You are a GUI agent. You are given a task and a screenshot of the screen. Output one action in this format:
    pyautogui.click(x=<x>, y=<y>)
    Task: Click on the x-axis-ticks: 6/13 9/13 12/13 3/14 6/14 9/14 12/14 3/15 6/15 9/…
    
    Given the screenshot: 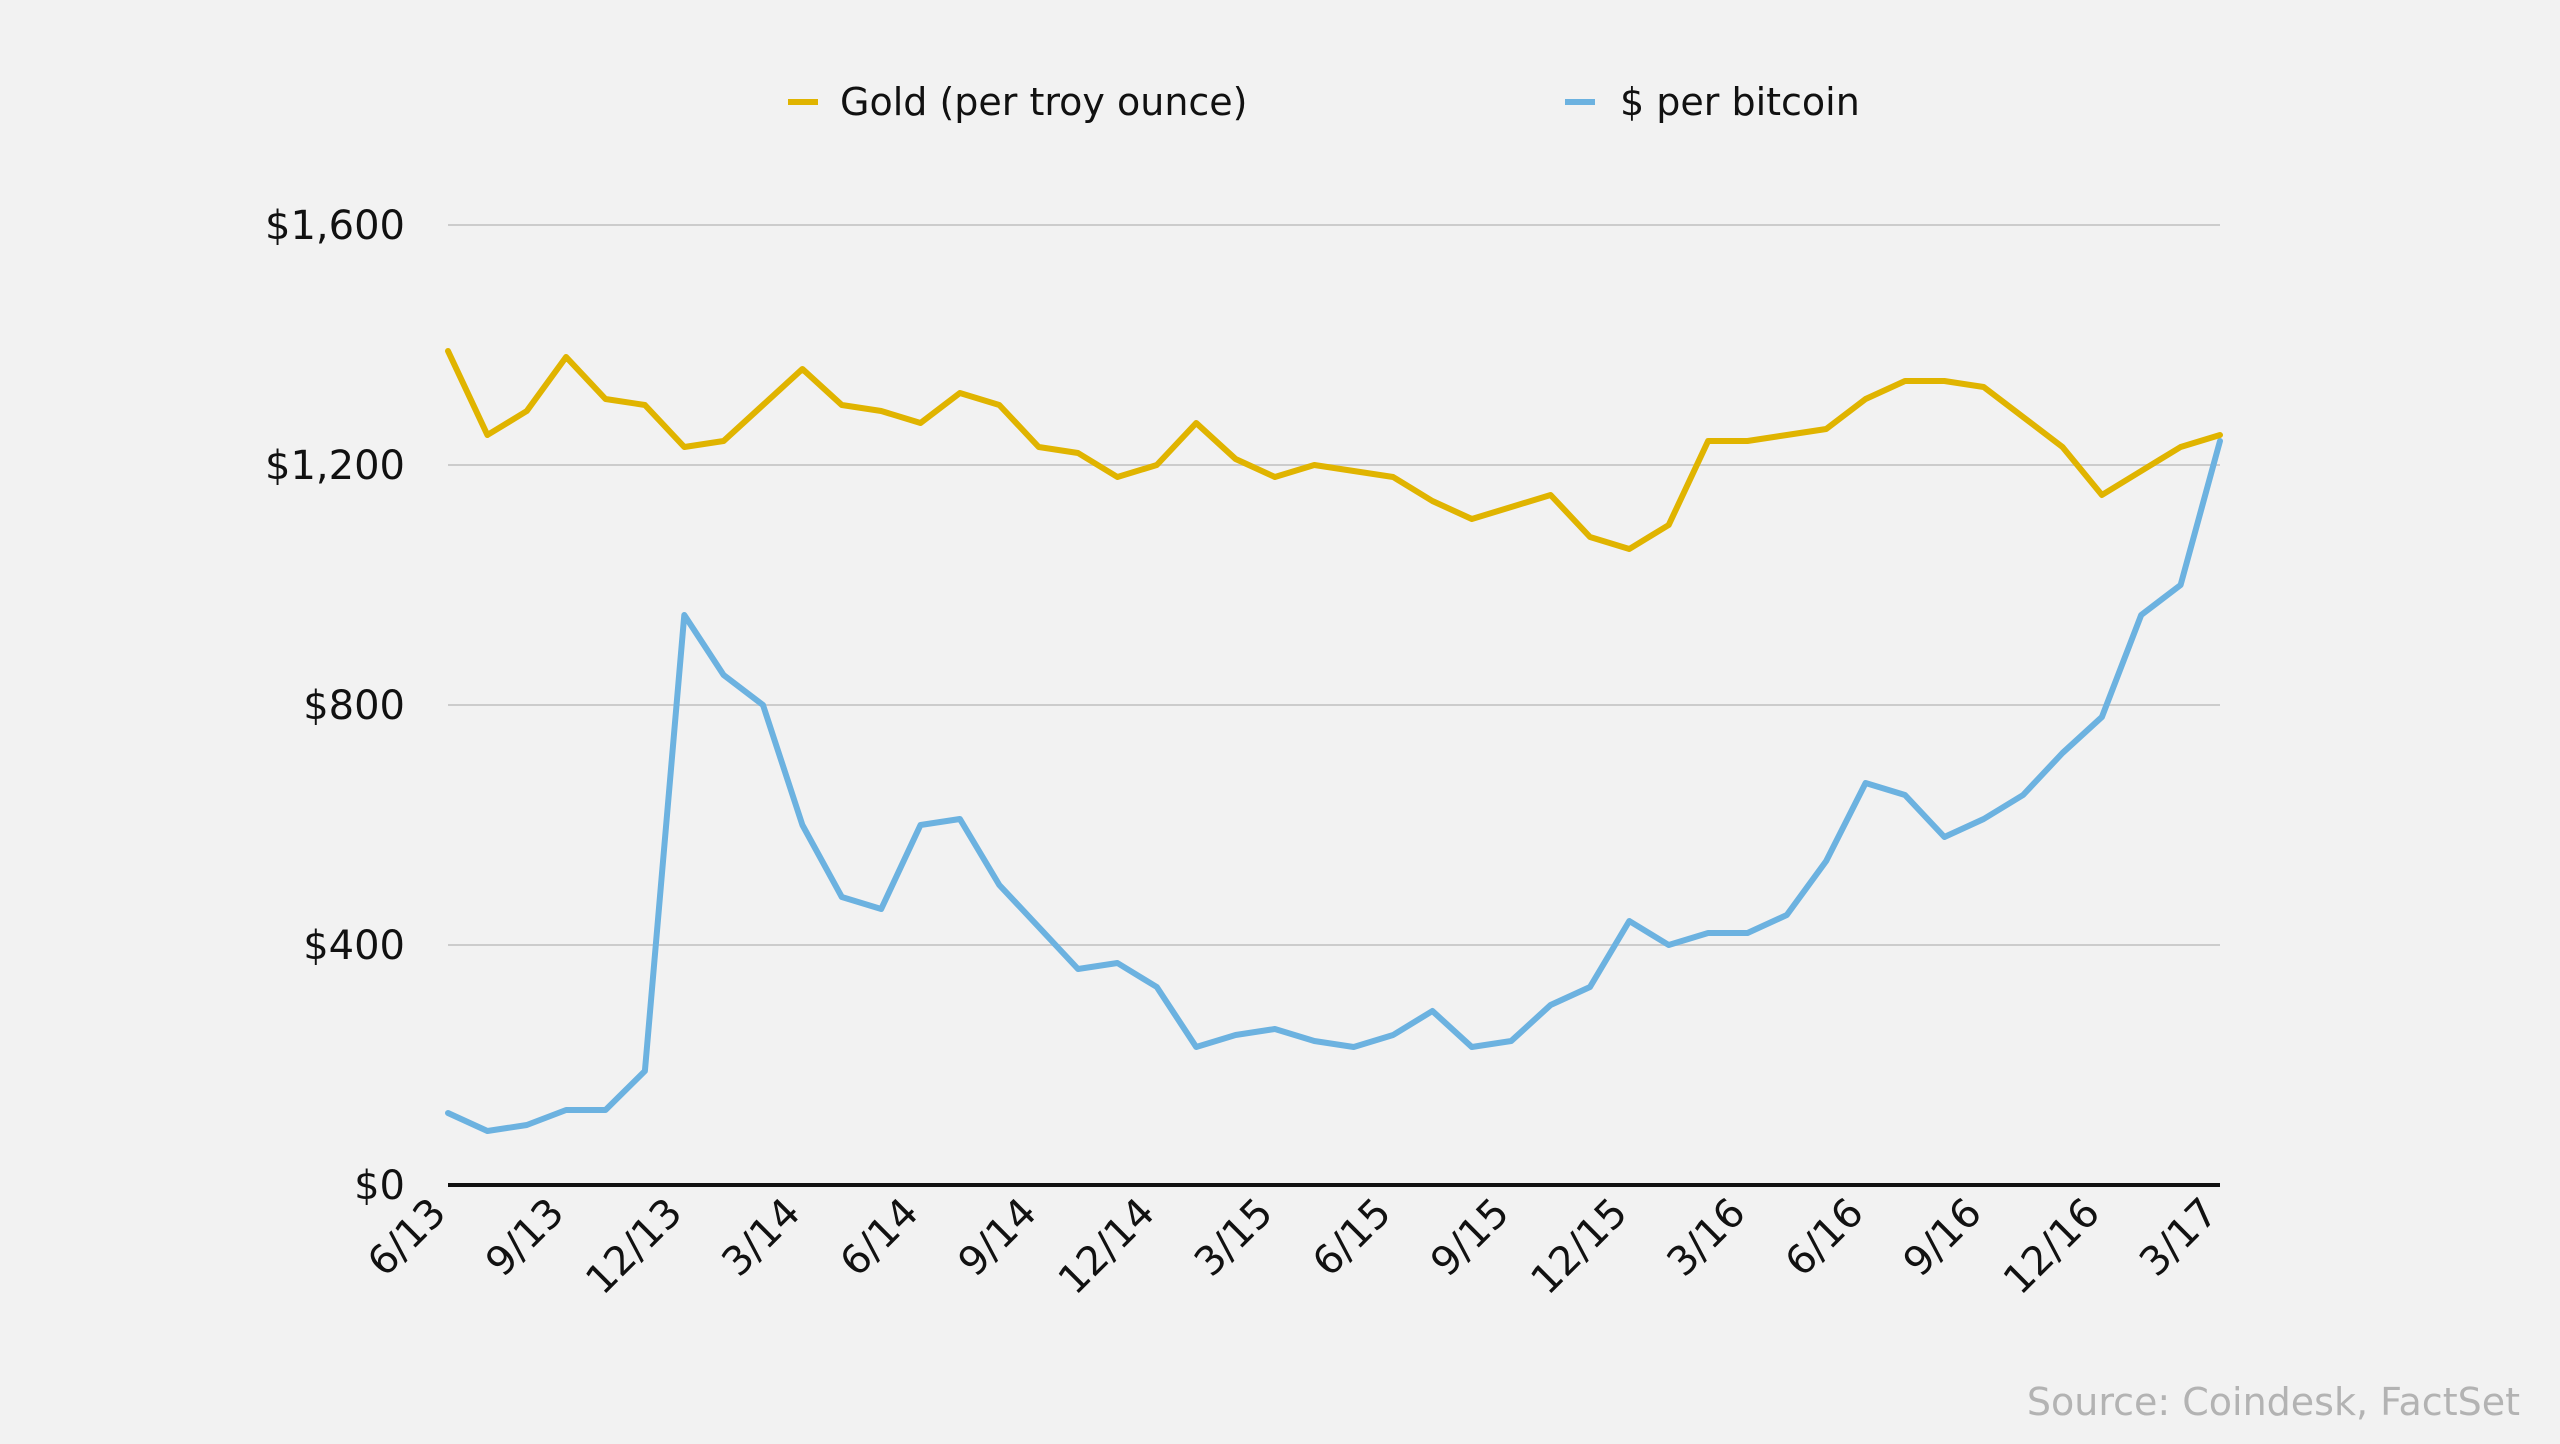 What is the action you would take?
    pyautogui.click(x=1293, y=1247)
    